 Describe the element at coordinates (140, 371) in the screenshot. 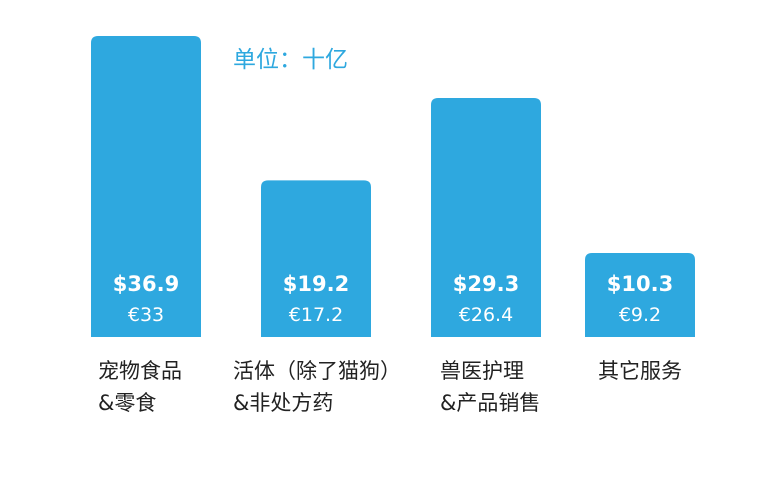

I see `category-label: 宠物食品` at that location.